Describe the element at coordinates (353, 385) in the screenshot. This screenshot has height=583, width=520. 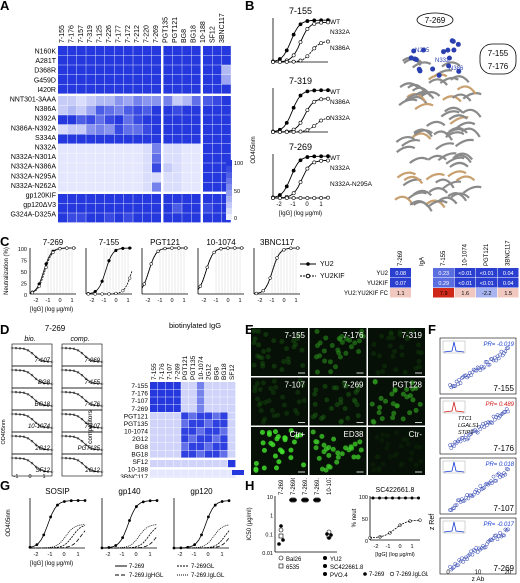
I see `tile-label: 7-269` at that location.